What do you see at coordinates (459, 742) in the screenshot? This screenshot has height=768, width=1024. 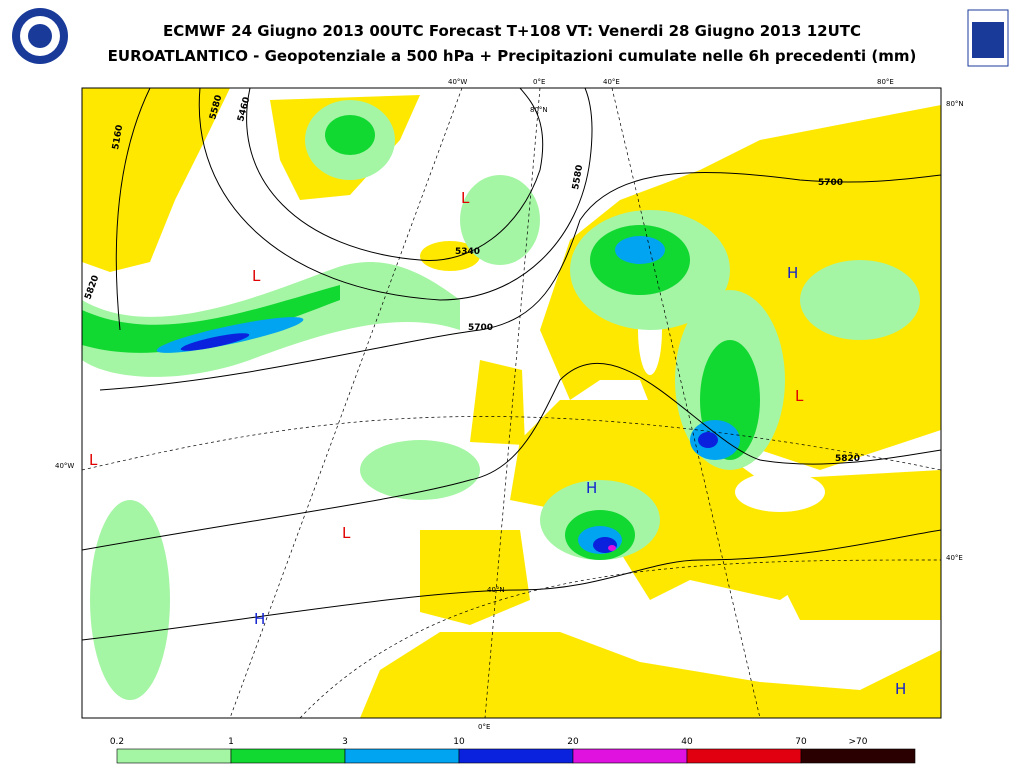 I see `legend-label: 10` at bounding box center [459, 742].